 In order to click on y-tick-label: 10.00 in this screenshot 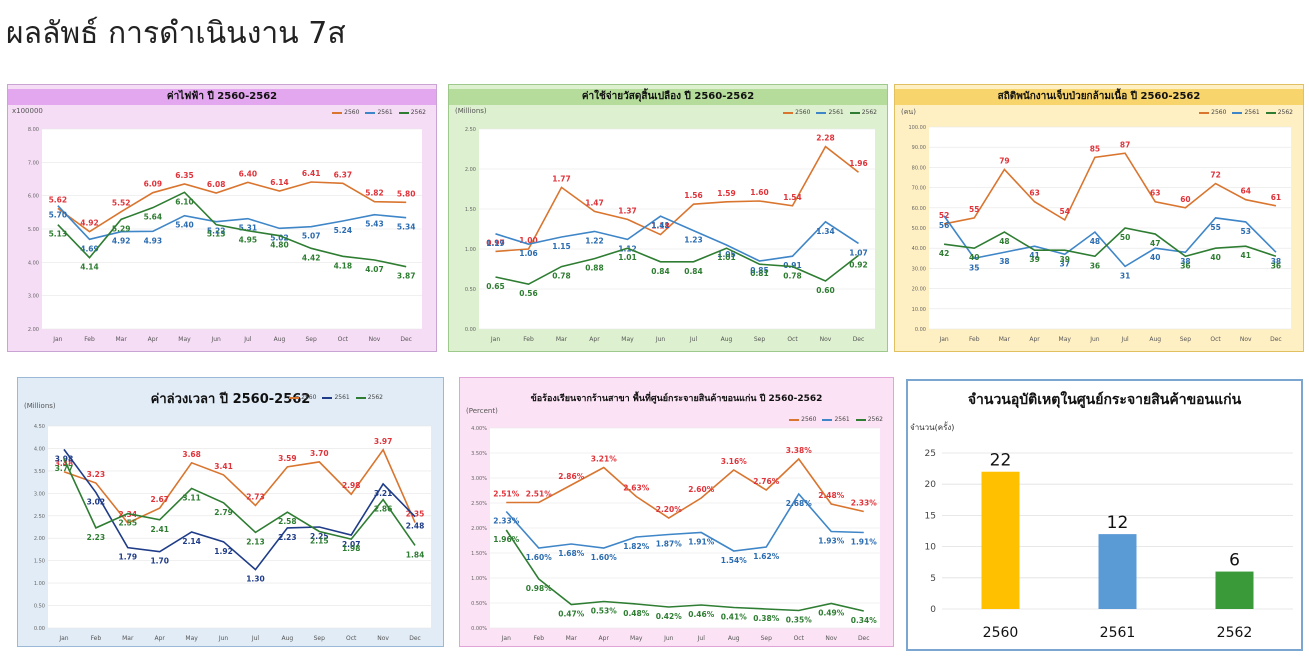, I will do `click(919, 310)`.